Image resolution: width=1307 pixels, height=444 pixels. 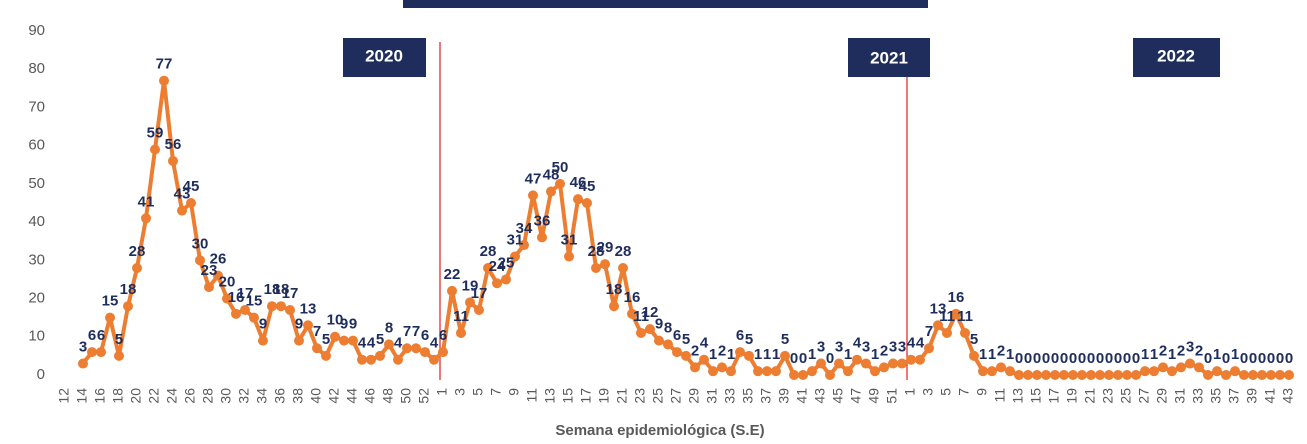 What do you see at coordinates (384, 57) in the screenshot?
I see `year-box` at bounding box center [384, 57].